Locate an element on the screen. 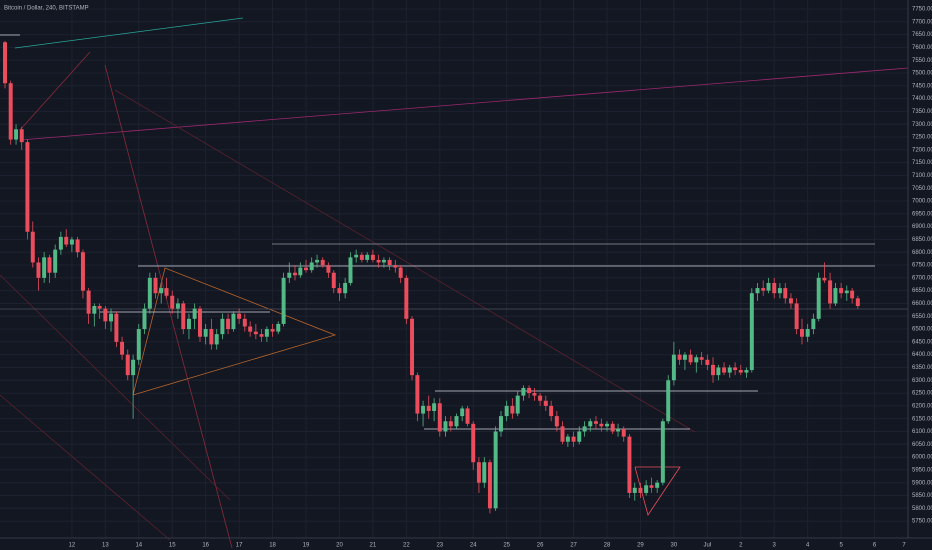 This screenshot has width=932, height=550. y-tick-label: 6950.00 is located at coordinates (922, 214).